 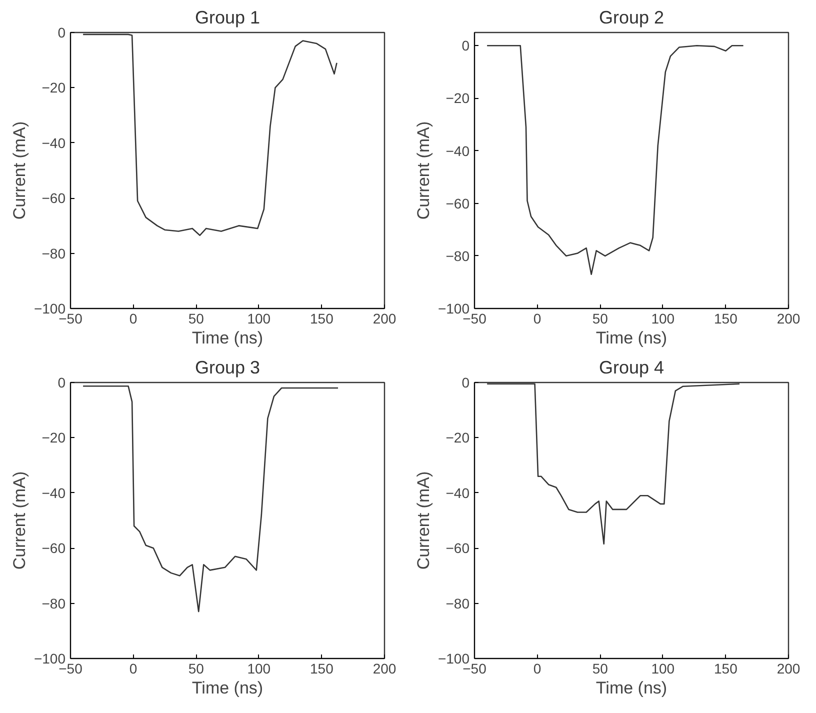 What do you see at coordinates (227, 368) in the screenshot?
I see `chart-title: Group 3` at bounding box center [227, 368].